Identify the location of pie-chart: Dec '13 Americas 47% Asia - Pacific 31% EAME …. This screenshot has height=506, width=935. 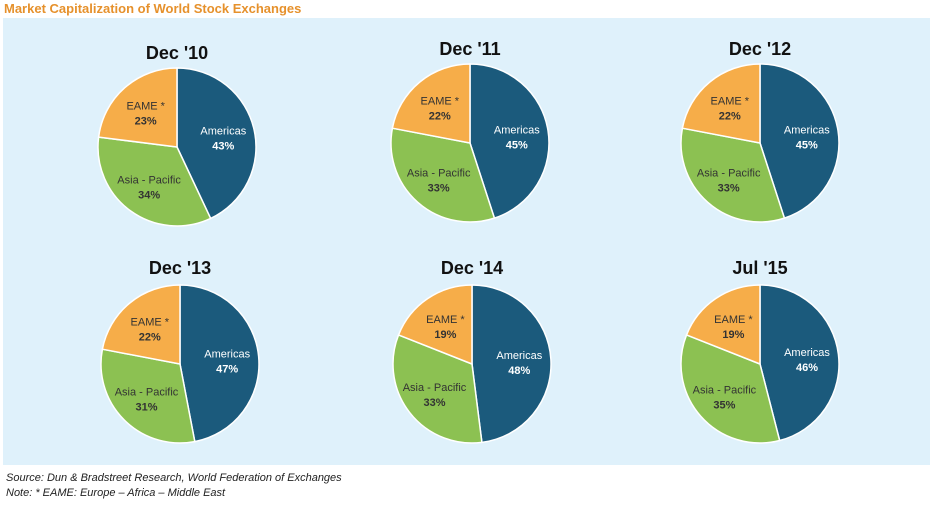
(180, 351).